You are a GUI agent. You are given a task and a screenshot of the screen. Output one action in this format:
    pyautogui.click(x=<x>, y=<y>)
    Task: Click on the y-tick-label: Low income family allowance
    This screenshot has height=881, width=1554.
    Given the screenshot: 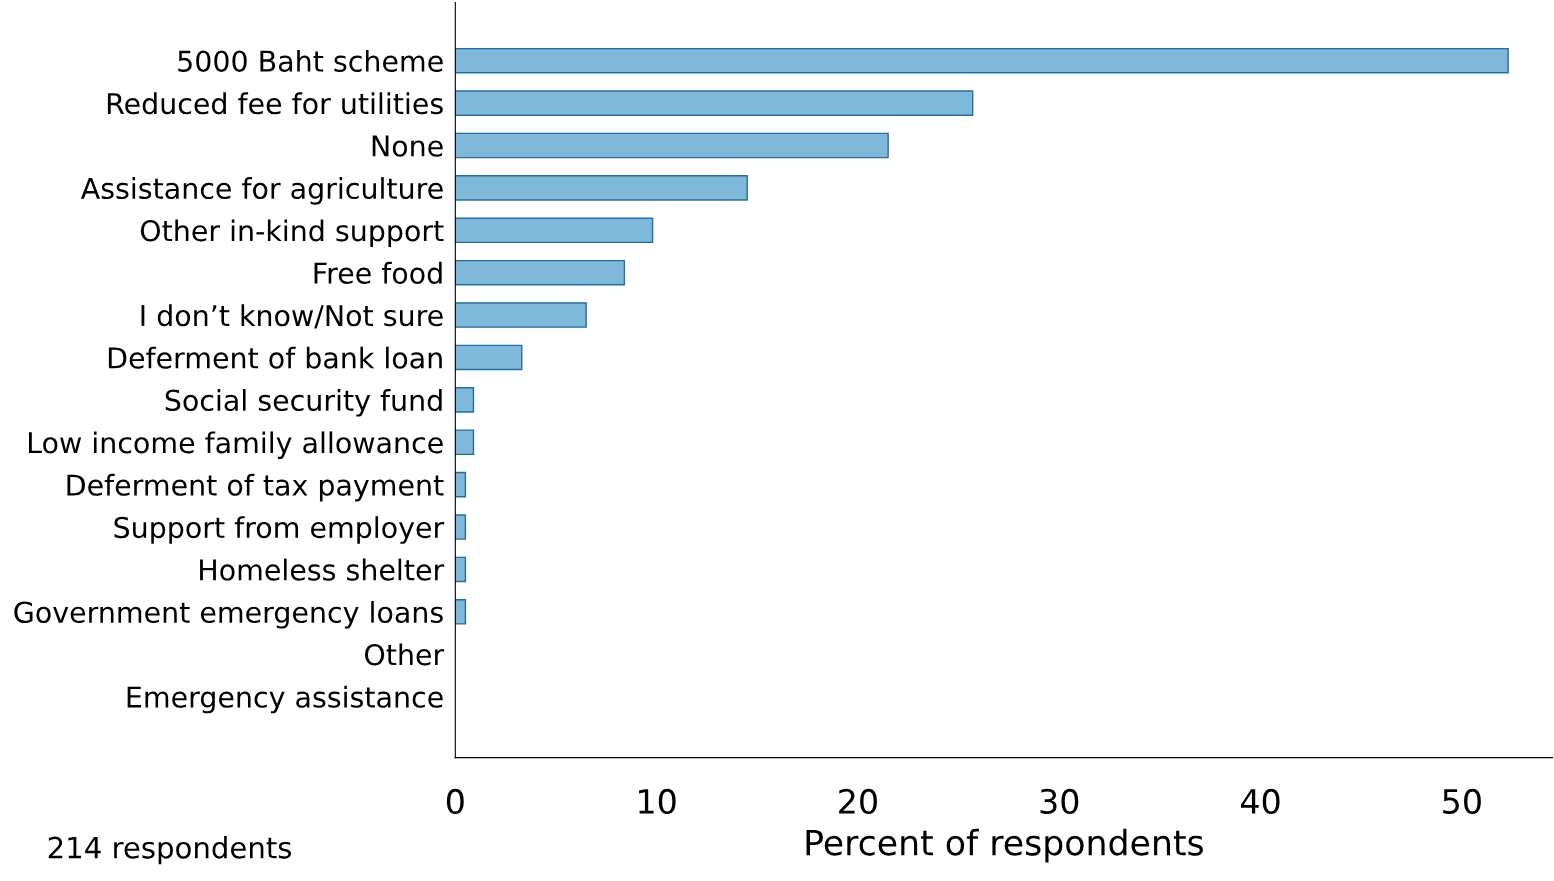 What is the action you would take?
    pyautogui.click(x=235, y=445)
    